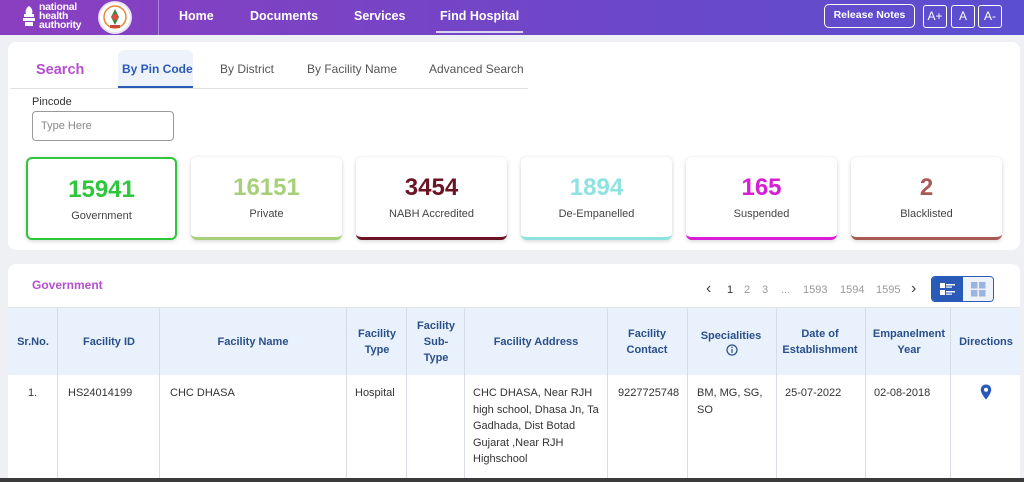 Image resolution: width=1024 pixels, height=482 pixels. I want to click on pagination-page-1593: 1593, so click(815, 290).